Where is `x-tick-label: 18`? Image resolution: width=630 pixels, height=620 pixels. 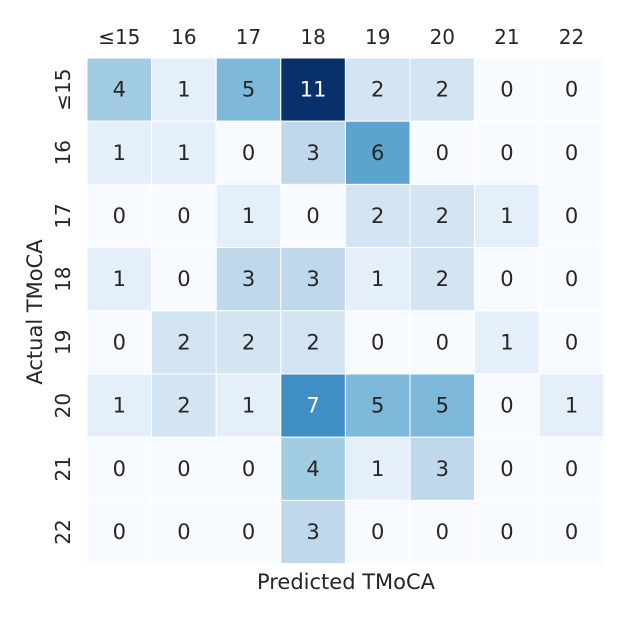
x-tick-label: 18 is located at coordinates (312, 37).